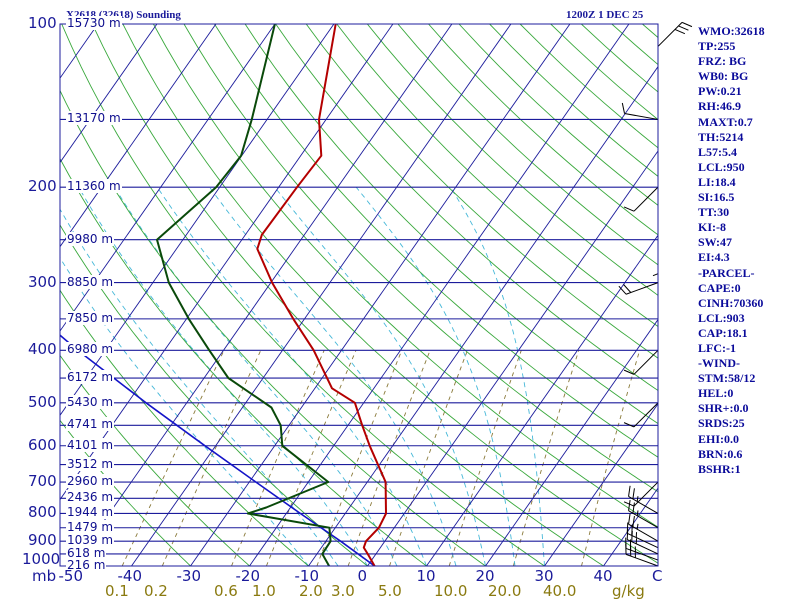 The height and width of the screenshot is (600, 800). I want to click on index-row: STM:58/12, so click(727, 378).